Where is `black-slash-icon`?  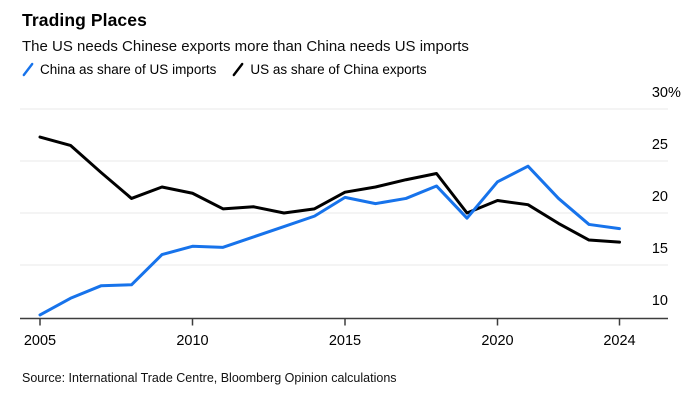
black-slash-icon is located at coordinates (238, 69).